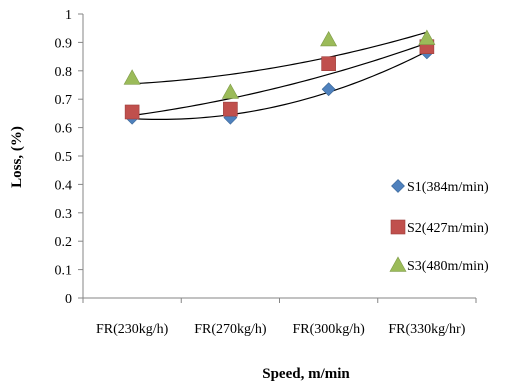 This screenshot has width=527, height=387. I want to click on data-marks, so click(279, 77).